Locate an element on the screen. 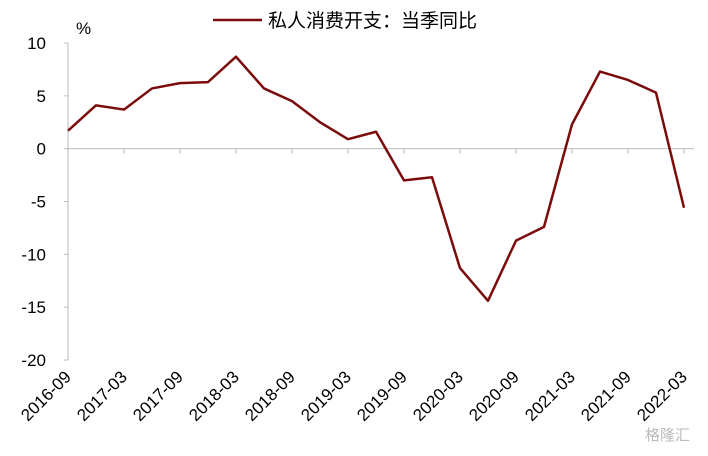 The image size is (708, 456). x-tick-label: 2018-09 is located at coordinates (270, 396).